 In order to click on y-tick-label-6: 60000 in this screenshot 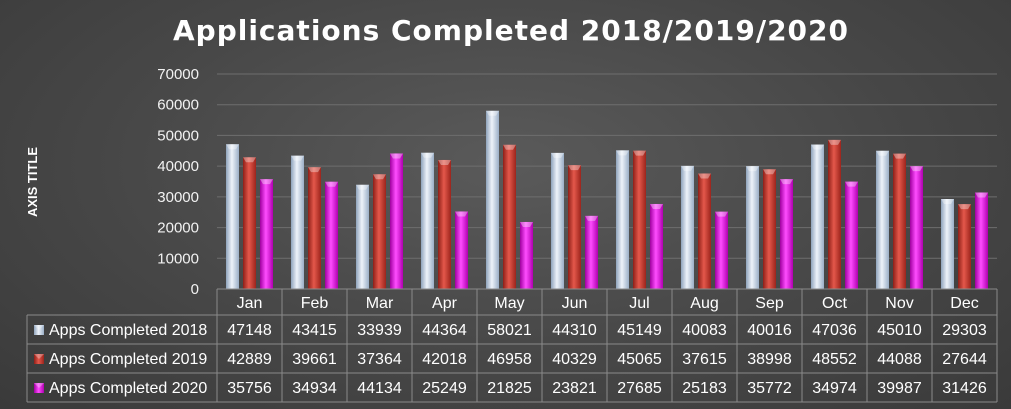, I will do `click(178, 105)`.